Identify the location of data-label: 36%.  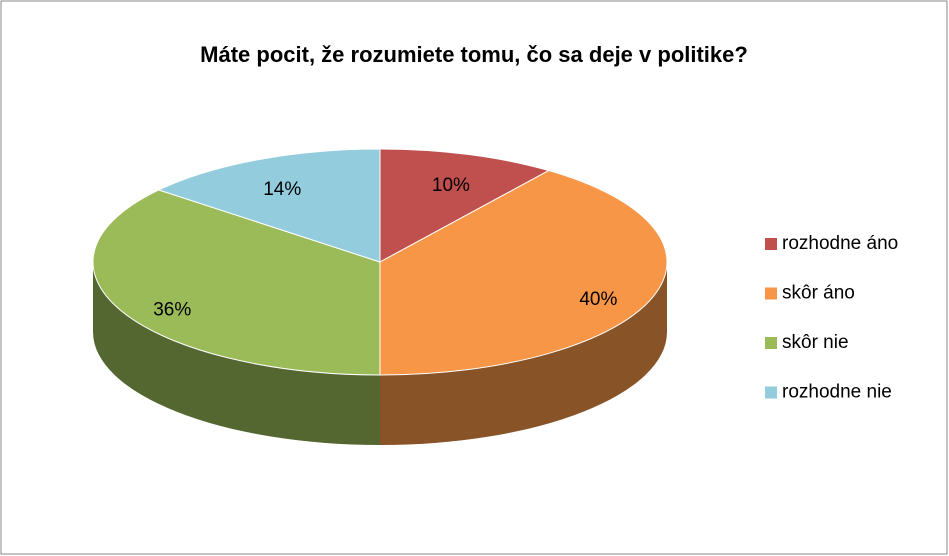
(172, 310).